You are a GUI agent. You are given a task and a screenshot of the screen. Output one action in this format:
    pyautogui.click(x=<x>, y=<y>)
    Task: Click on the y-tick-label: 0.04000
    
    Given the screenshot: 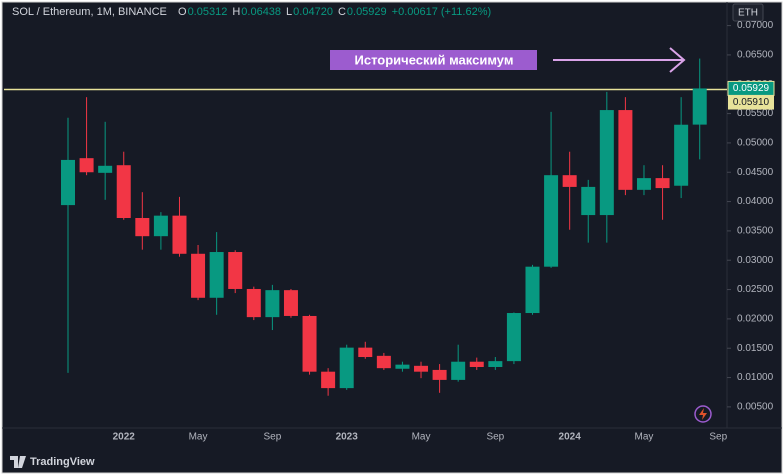 What is the action you would take?
    pyautogui.click(x=755, y=201)
    